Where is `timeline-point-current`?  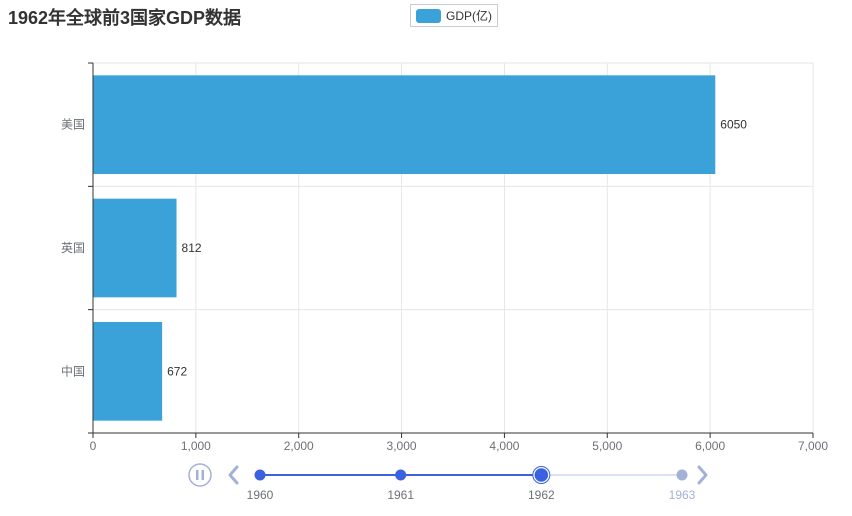
timeline-point-current is located at coordinates (541, 475).